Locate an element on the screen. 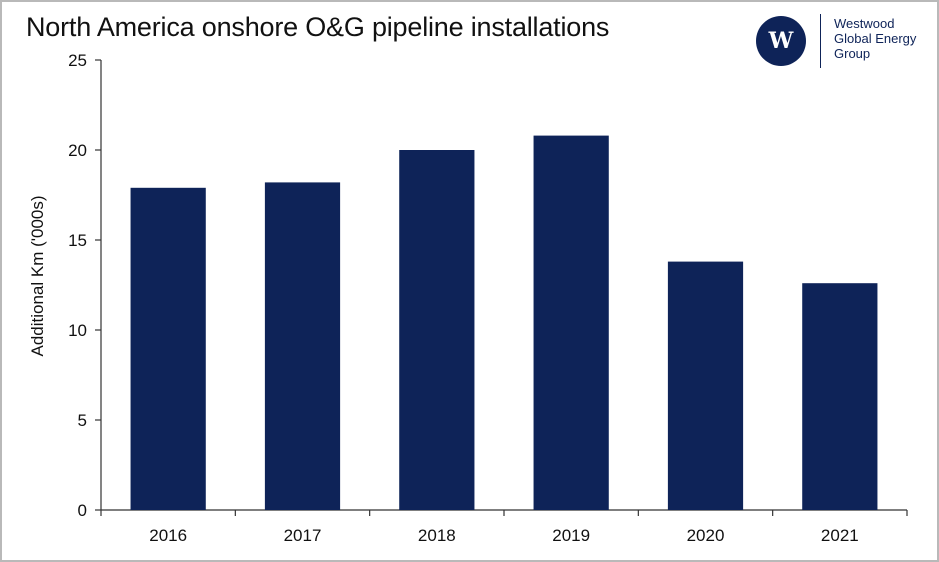 Image resolution: width=939 pixels, height=562 pixels. x-tick-label: 2020 is located at coordinates (706, 535).